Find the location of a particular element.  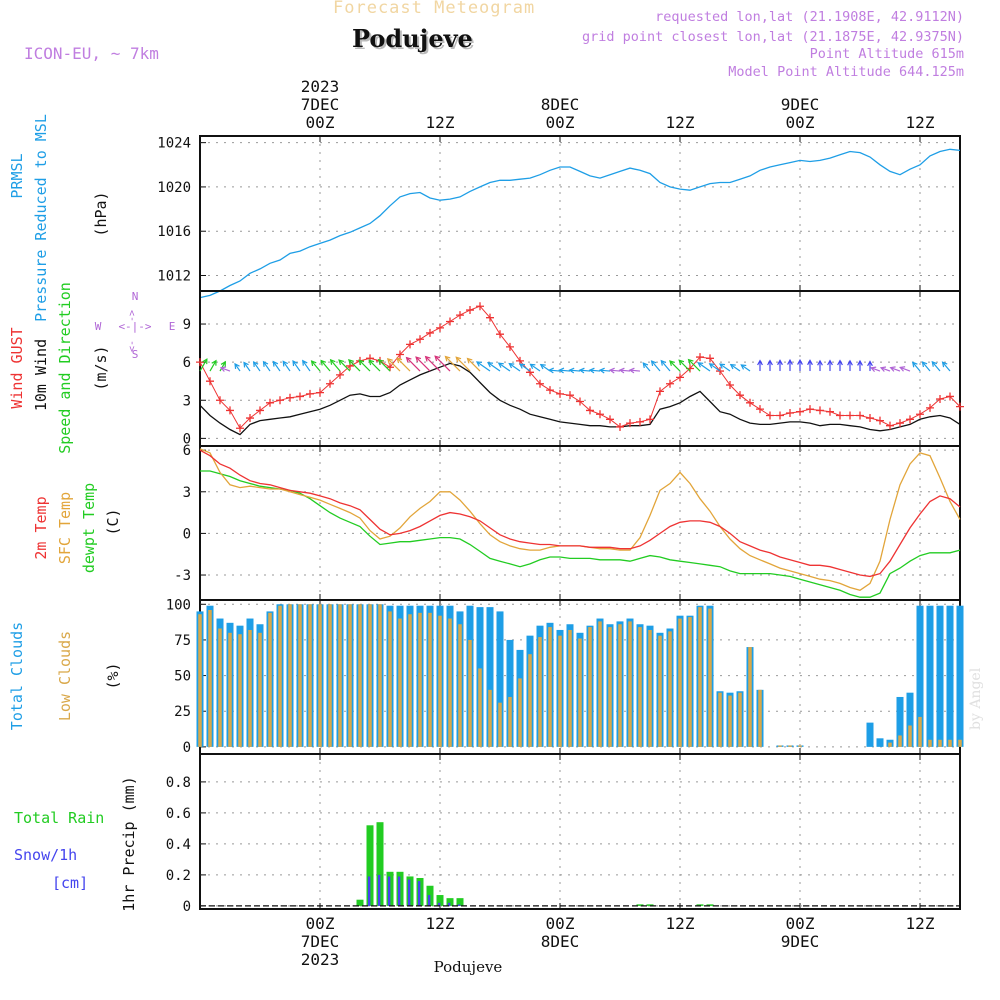

bottom-time-label: 00Z is located at coordinates (800, 923).